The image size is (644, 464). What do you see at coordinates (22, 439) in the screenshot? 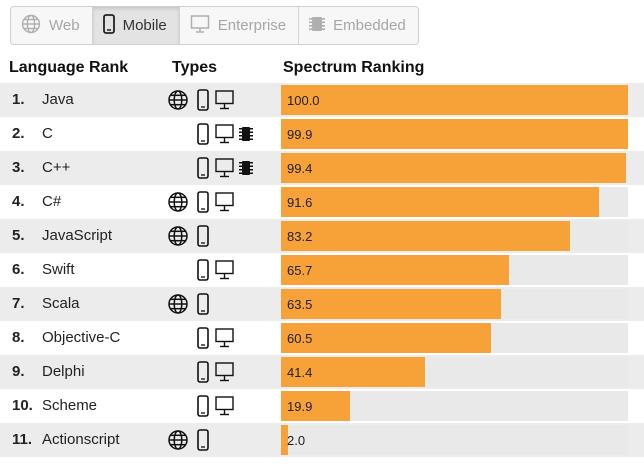
I see `rank-number: 11.` at bounding box center [22, 439].